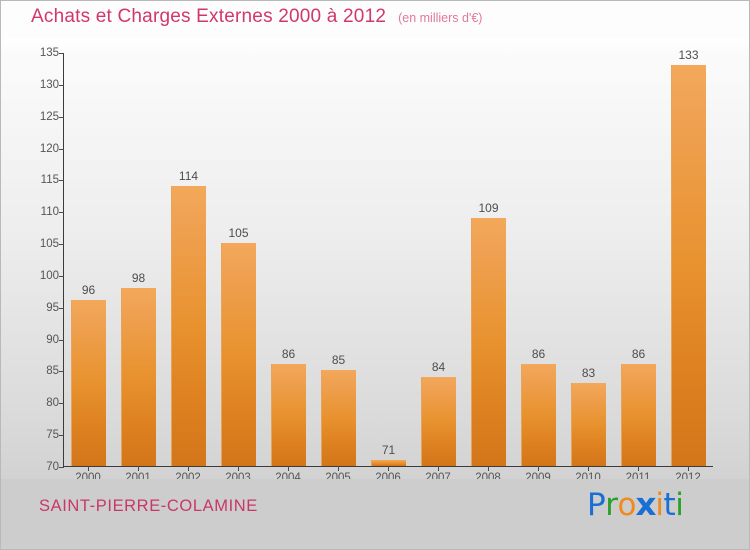 This screenshot has width=750, height=550. Describe the element at coordinates (626, 505) in the screenshot. I see `logo-letter: o` at that location.